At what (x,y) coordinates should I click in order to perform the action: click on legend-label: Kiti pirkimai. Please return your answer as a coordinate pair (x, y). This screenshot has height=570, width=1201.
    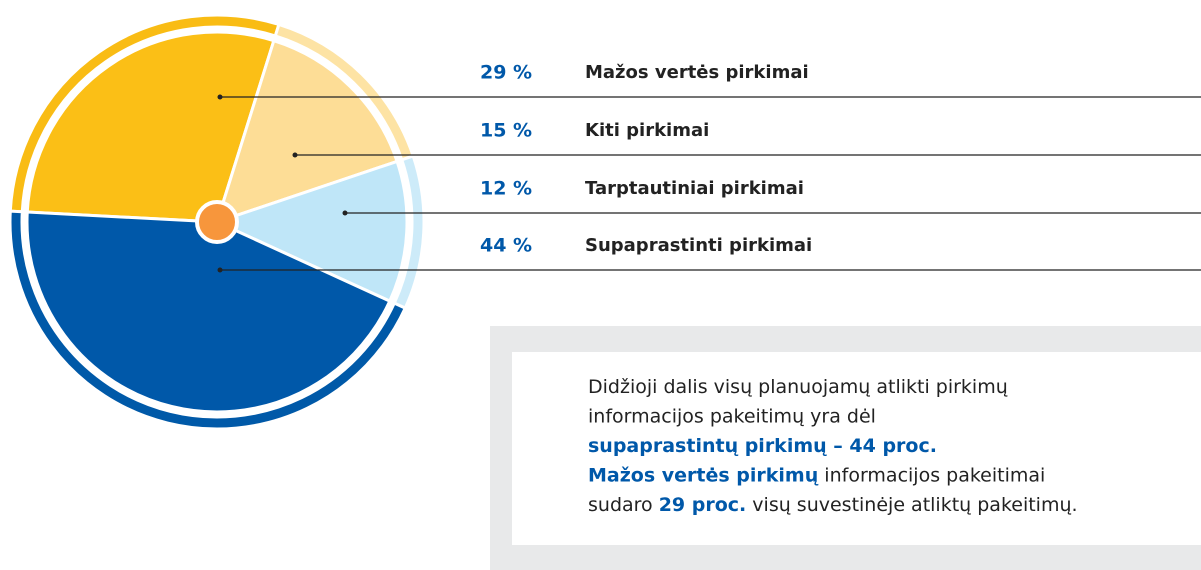
    Looking at the image, I should click on (647, 130).